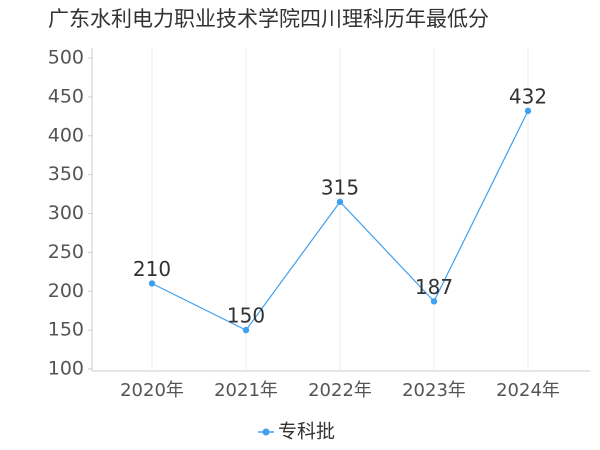 The image size is (600, 450). What do you see at coordinates (66, 369) in the screenshot?
I see `y-tick-label: 100` at bounding box center [66, 369].